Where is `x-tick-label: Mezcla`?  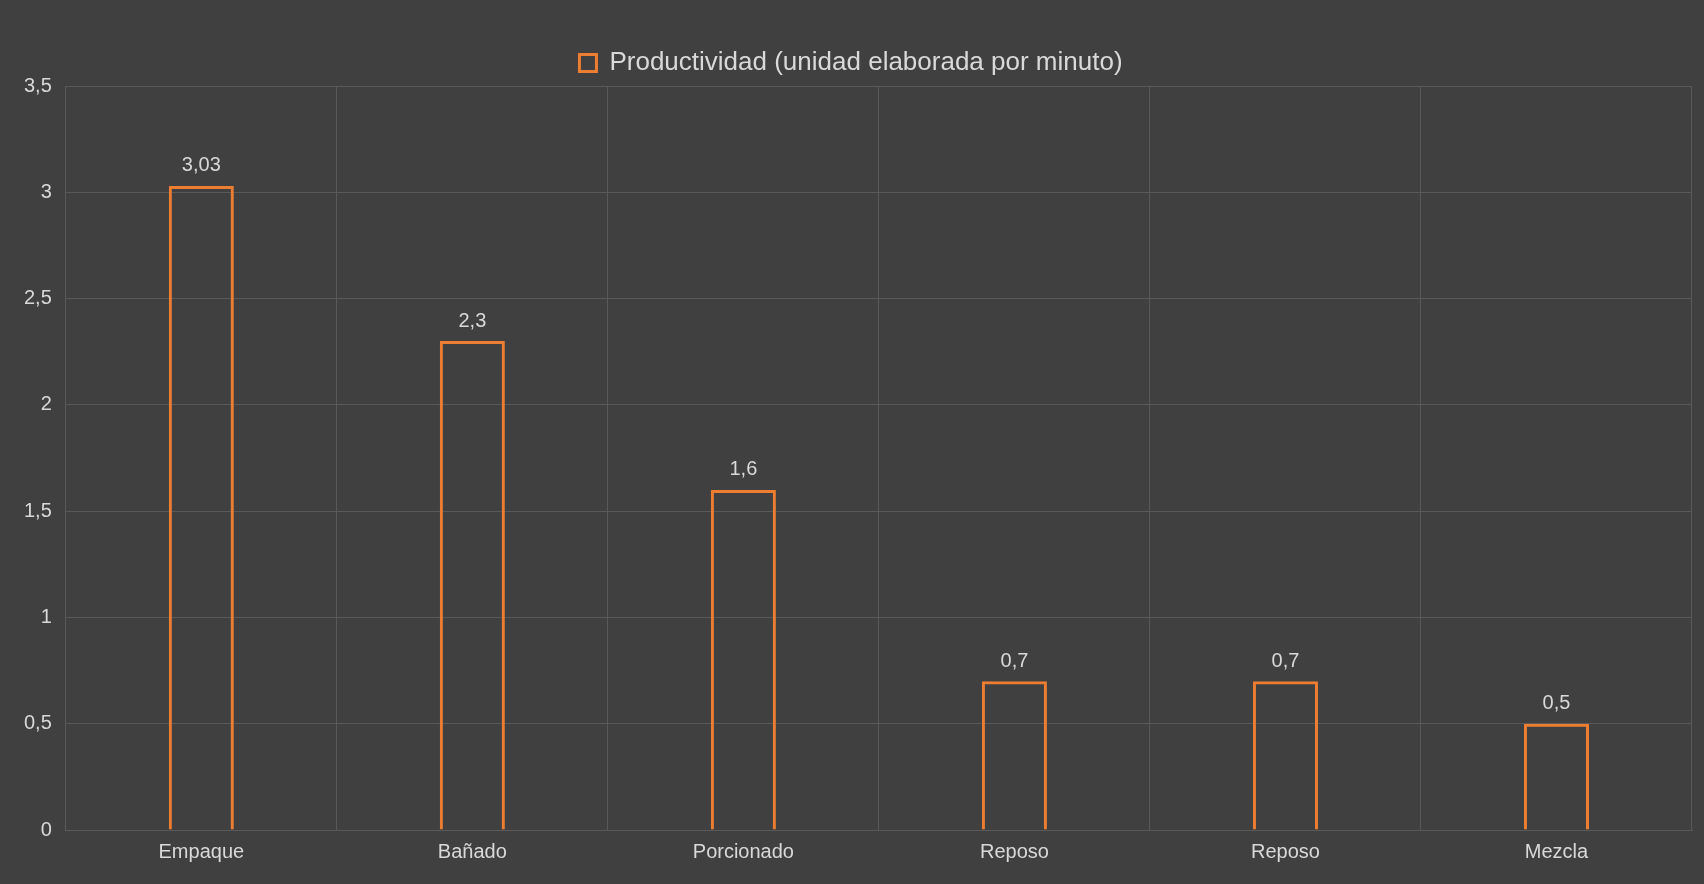 x-tick-label: Mezcla is located at coordinates (1557, 850).